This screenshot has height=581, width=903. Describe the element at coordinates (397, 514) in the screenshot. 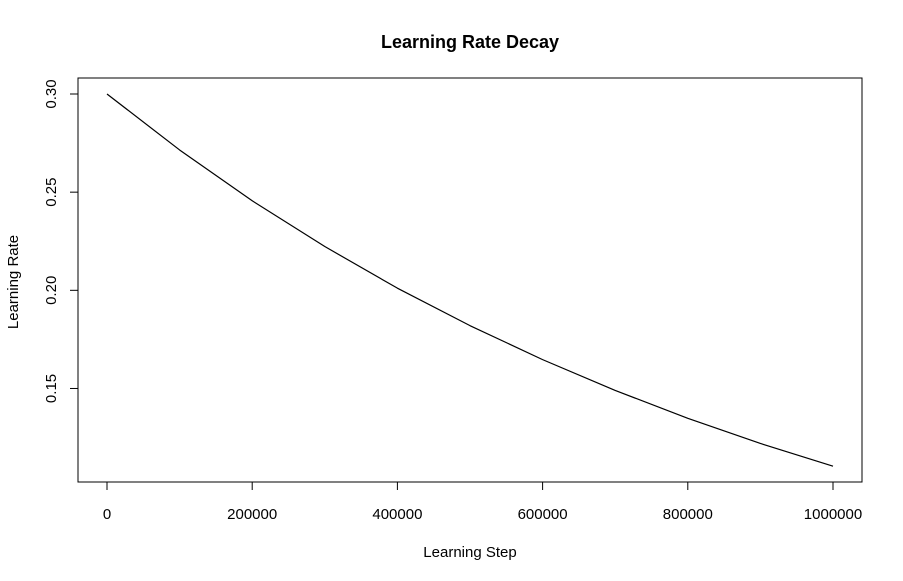

I see `x-tick-label: 400000` at that location.